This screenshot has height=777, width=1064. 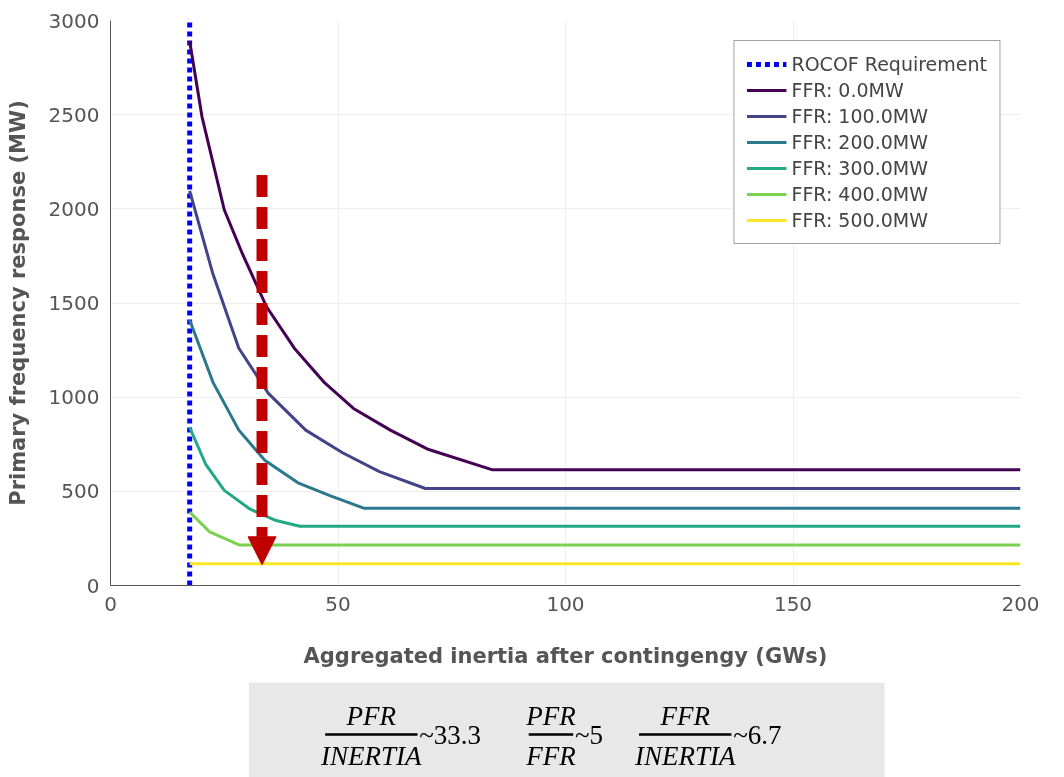 What do you see at coordinates (859, 116) in the screenshot?
I see `legend-label: FFR: 100.0MW` at bounding box center [859, 116].